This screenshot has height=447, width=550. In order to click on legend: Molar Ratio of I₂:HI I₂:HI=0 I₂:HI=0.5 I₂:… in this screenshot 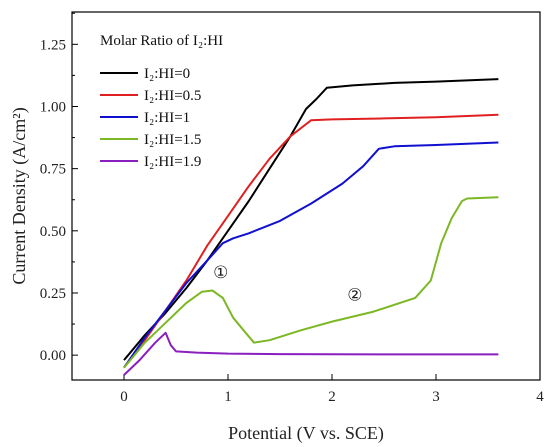, I will do `click(161, 101)`.